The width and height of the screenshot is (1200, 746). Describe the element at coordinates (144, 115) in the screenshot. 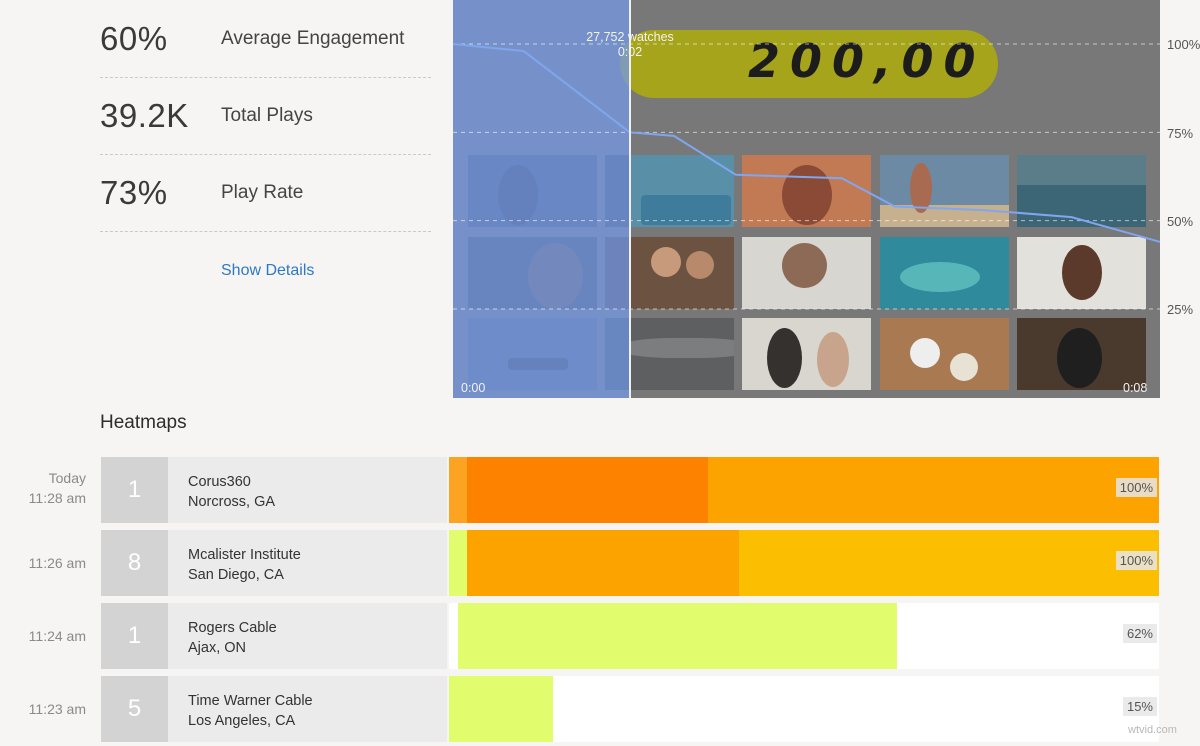

I see `stat-value: 39.2K` at that location.